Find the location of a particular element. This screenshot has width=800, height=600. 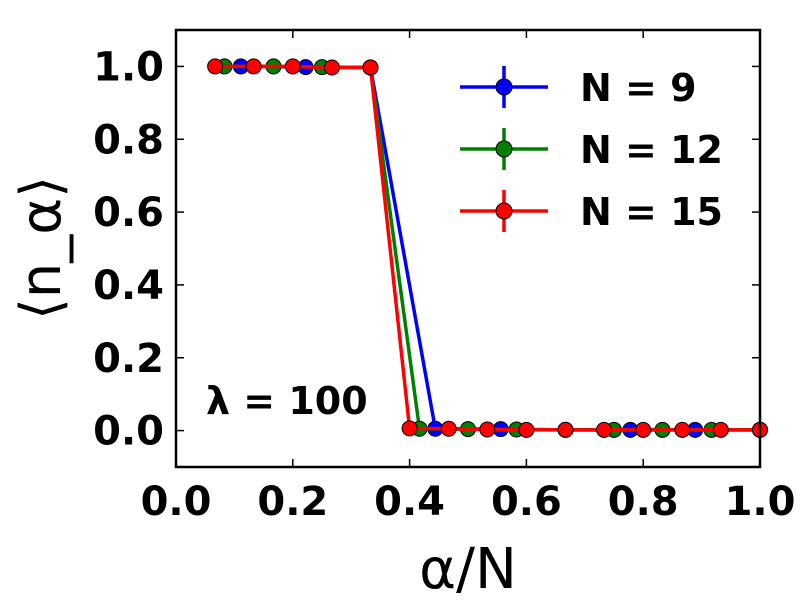

legend-item: N = 12 is located at coordinates (591, 150).